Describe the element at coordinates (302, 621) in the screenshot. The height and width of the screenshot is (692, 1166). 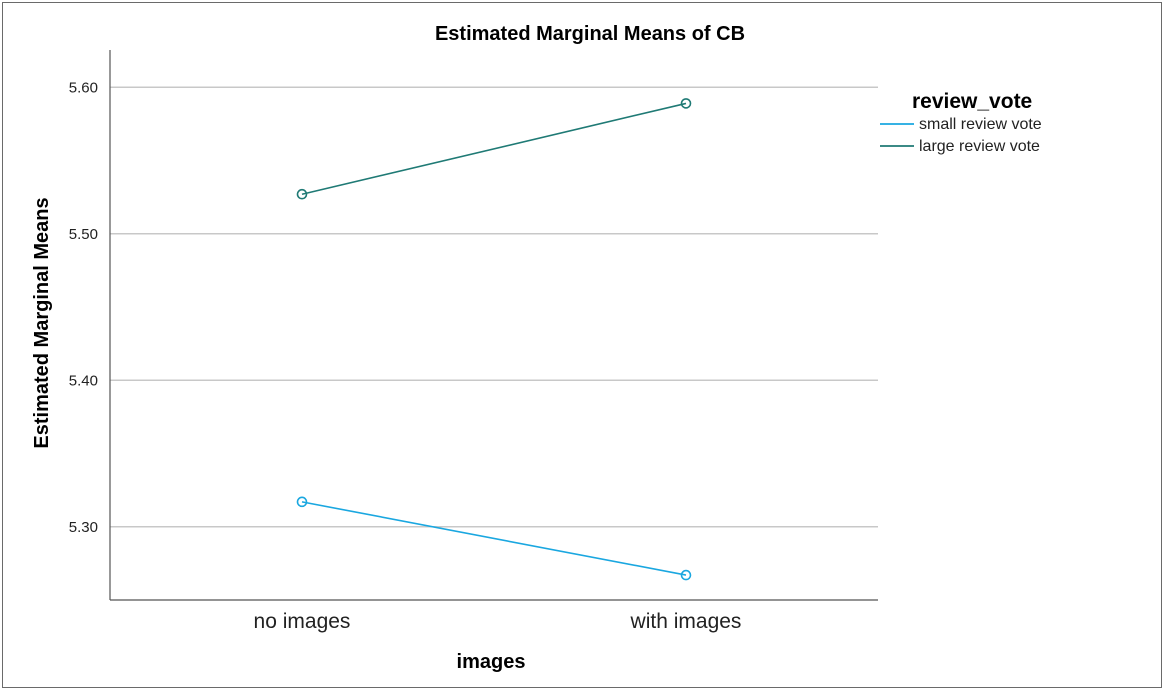
I see `x-tick-label: no images` at that location.